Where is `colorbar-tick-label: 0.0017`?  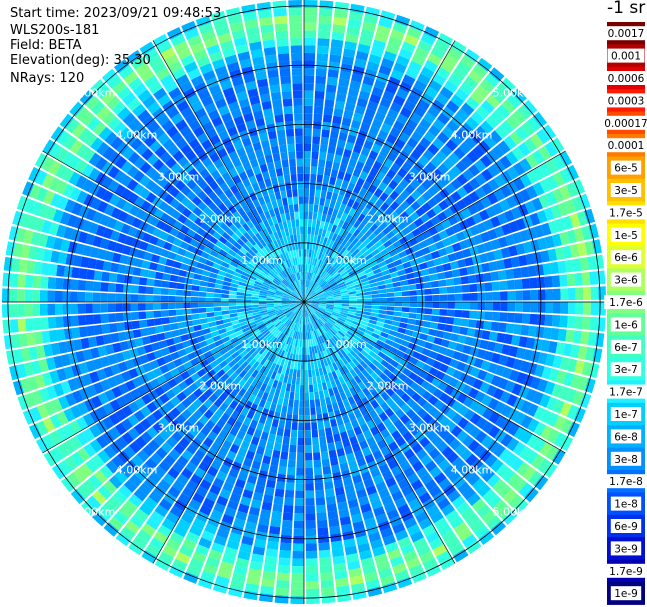
colorbar-tick-label: 0.0017 is located at coordinates (626, 34).